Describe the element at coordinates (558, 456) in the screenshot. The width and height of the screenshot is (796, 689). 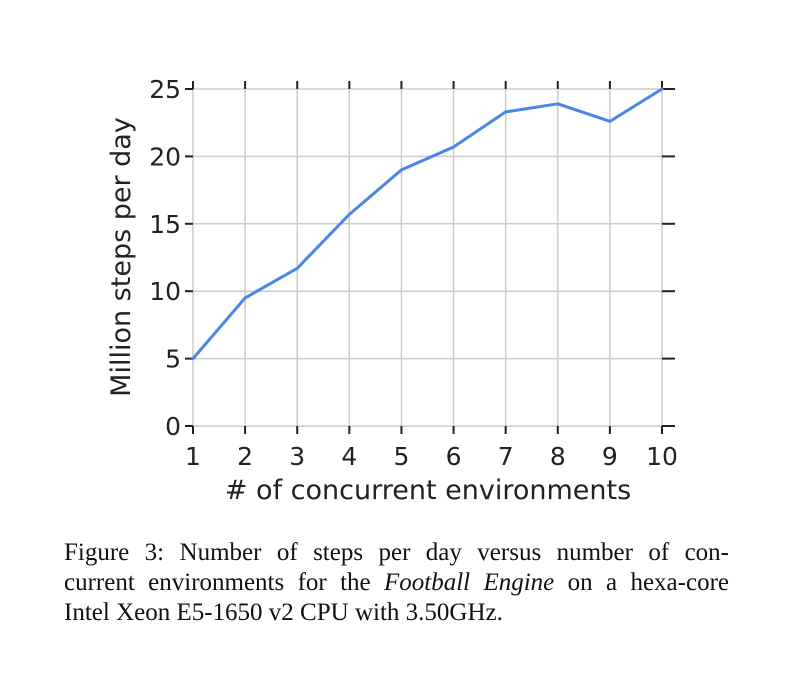
I see `x-tick-label: 8` at that location.